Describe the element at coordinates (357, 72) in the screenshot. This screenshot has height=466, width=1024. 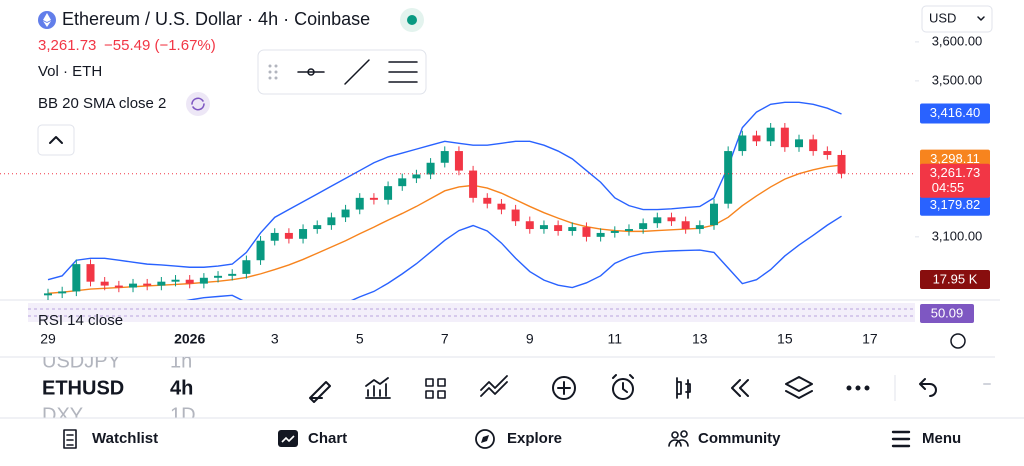
I see `trend-line-tool` at that location.